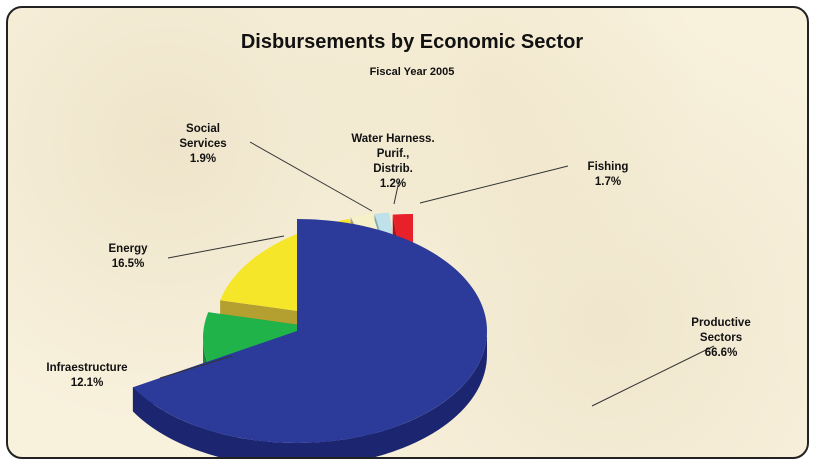 The height and width of the screenshot is (465, 817). What do you see at coordinates (129, 256) in the screenshot?
I see `slice-label: Energy 16.5%` at bounding box center [129, 256].